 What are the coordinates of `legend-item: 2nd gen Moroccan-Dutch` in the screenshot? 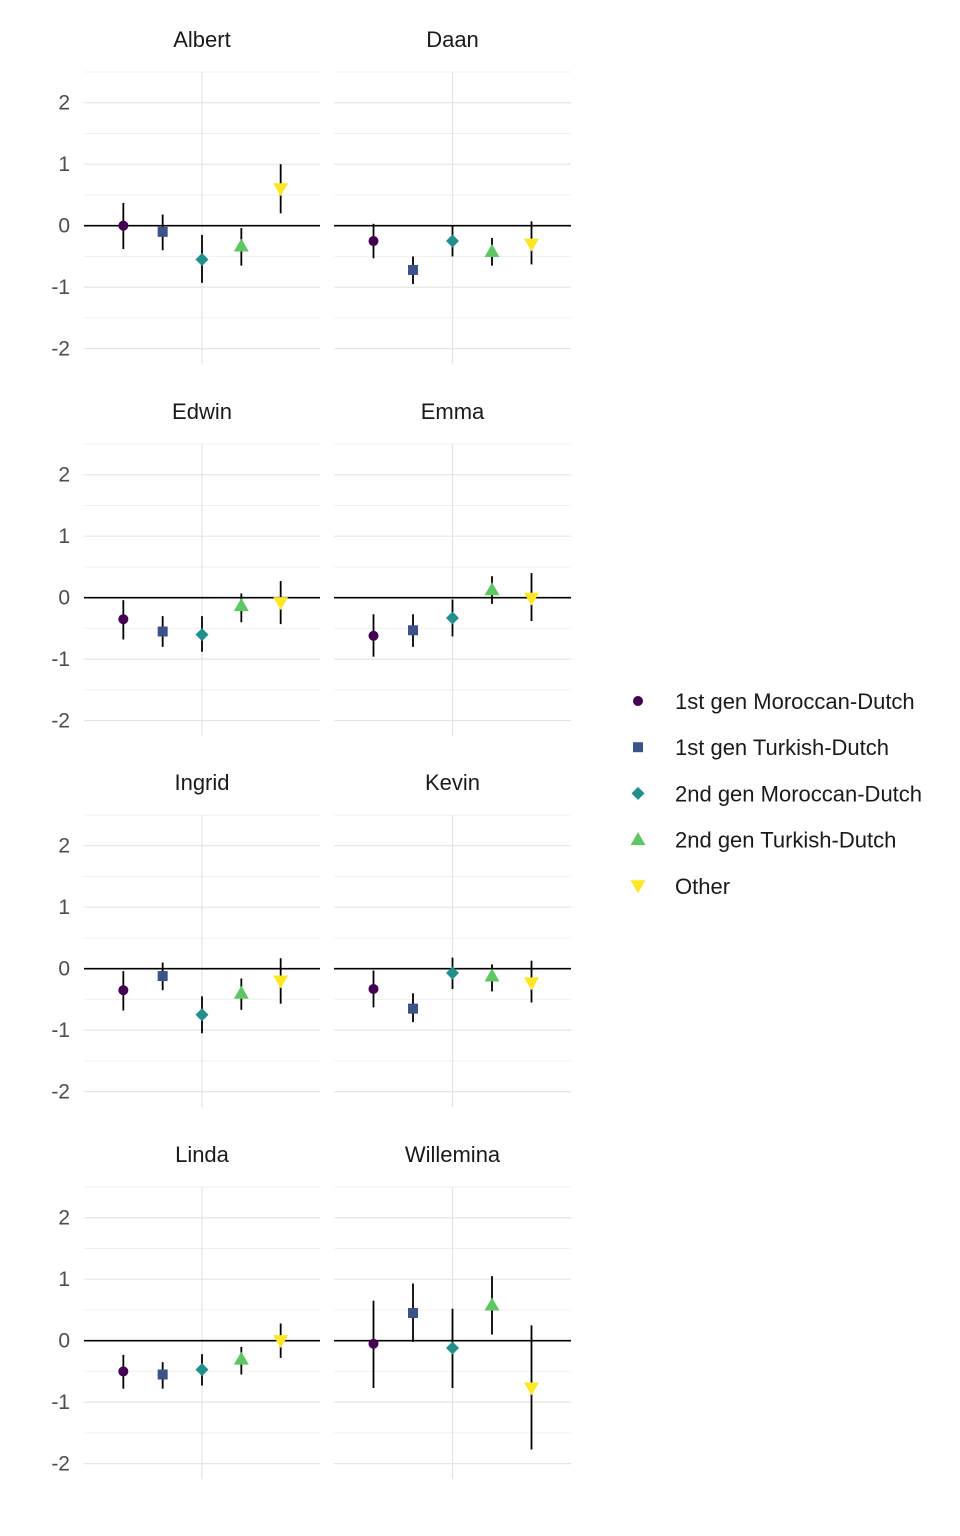 It's located at (776, 793).